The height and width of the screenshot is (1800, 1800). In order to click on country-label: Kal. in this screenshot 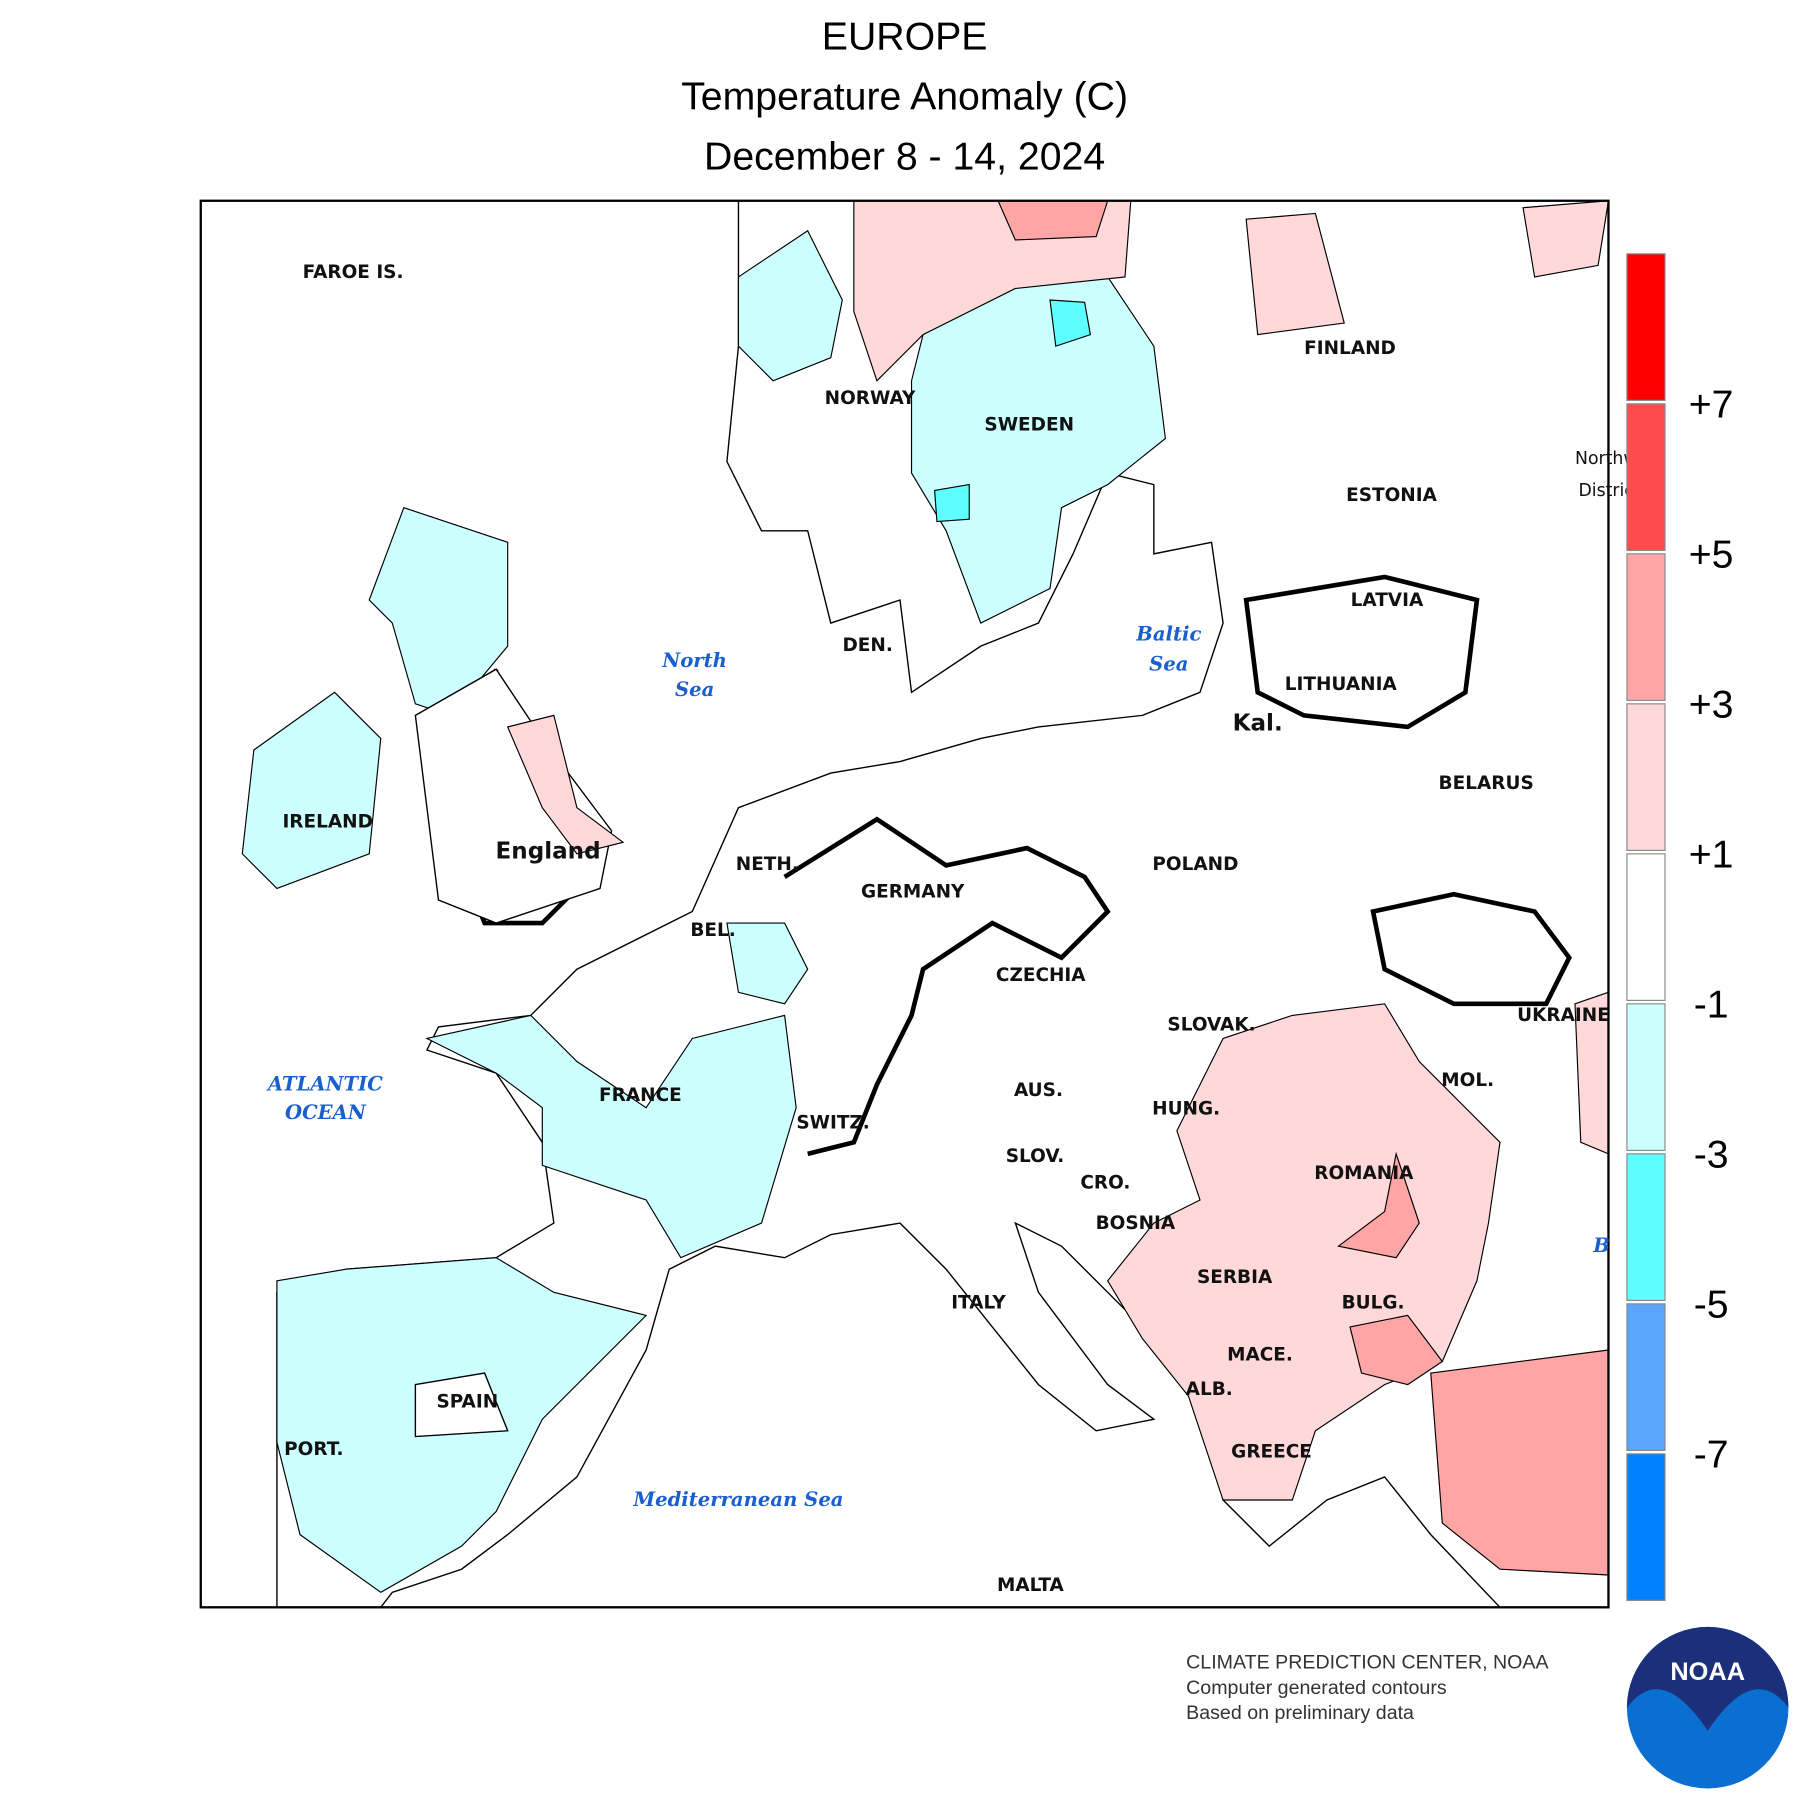, I will do `click(1258, 723)`.